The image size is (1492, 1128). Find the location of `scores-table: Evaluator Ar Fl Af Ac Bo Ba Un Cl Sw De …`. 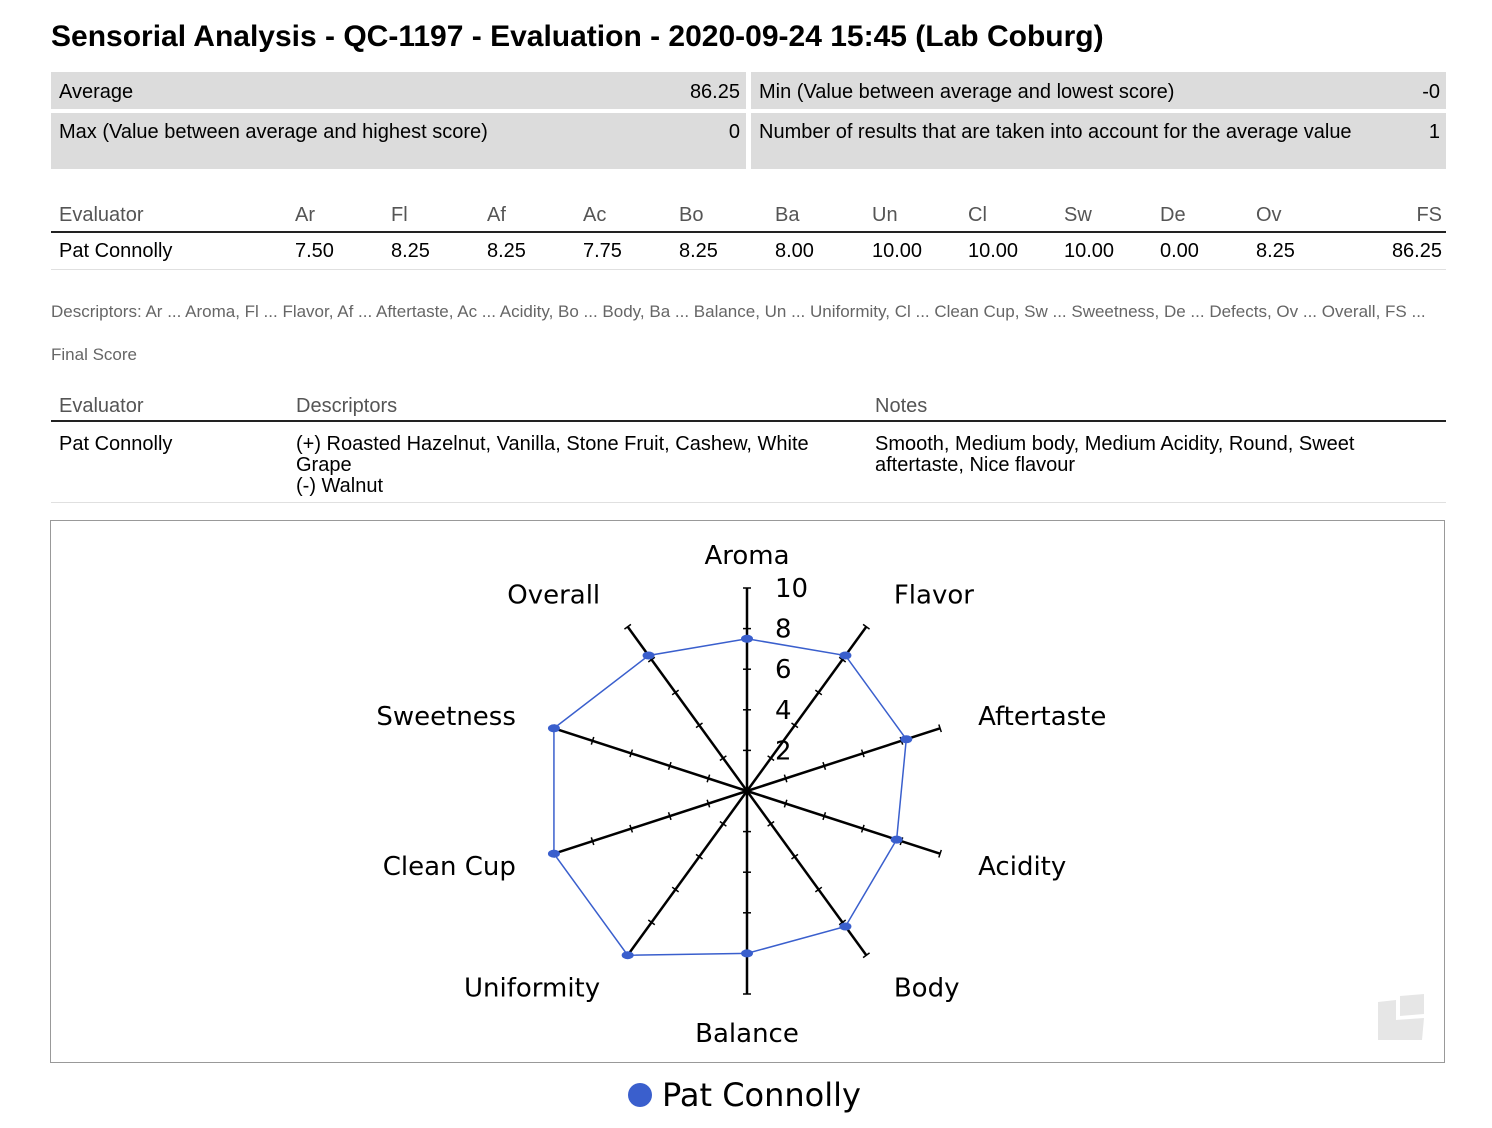

scores-table: Evaluator Ar Fl Af Ac Bo Ba Un Cl Sw De … is located at coordinates (748, 235).